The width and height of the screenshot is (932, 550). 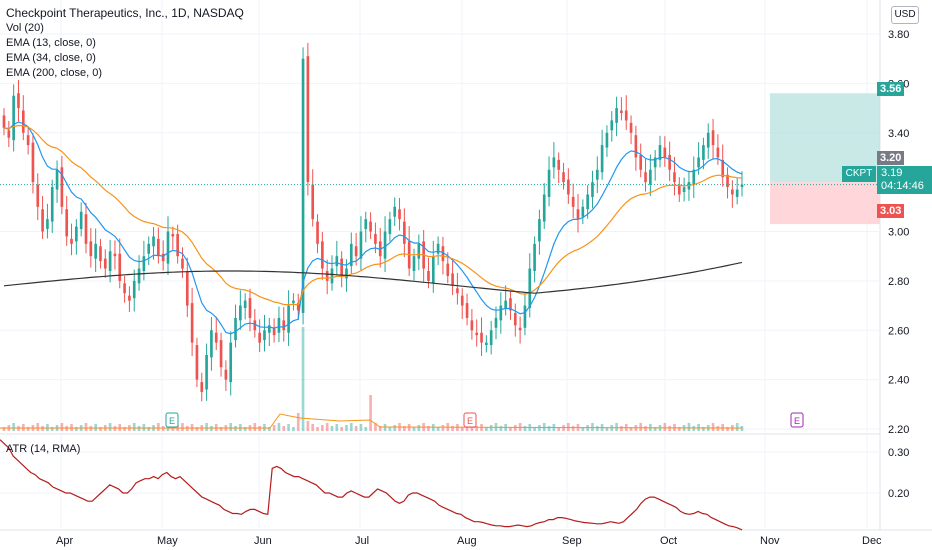 I want to click on earnings-marker, so click(x=470, y=420).